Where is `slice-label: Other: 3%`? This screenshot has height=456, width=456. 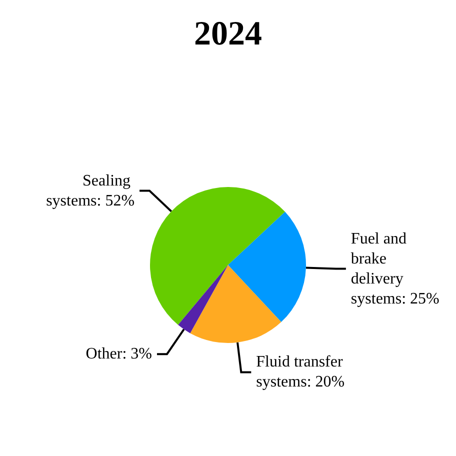 slice-label: Other: 3% is located at coordinates (119, 354).